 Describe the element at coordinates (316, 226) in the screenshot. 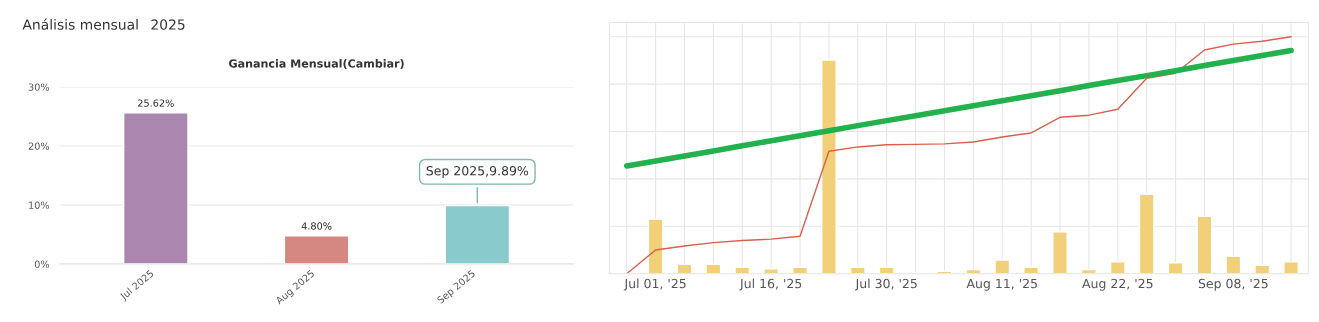

I see `data-label: 4.80%` at that location.